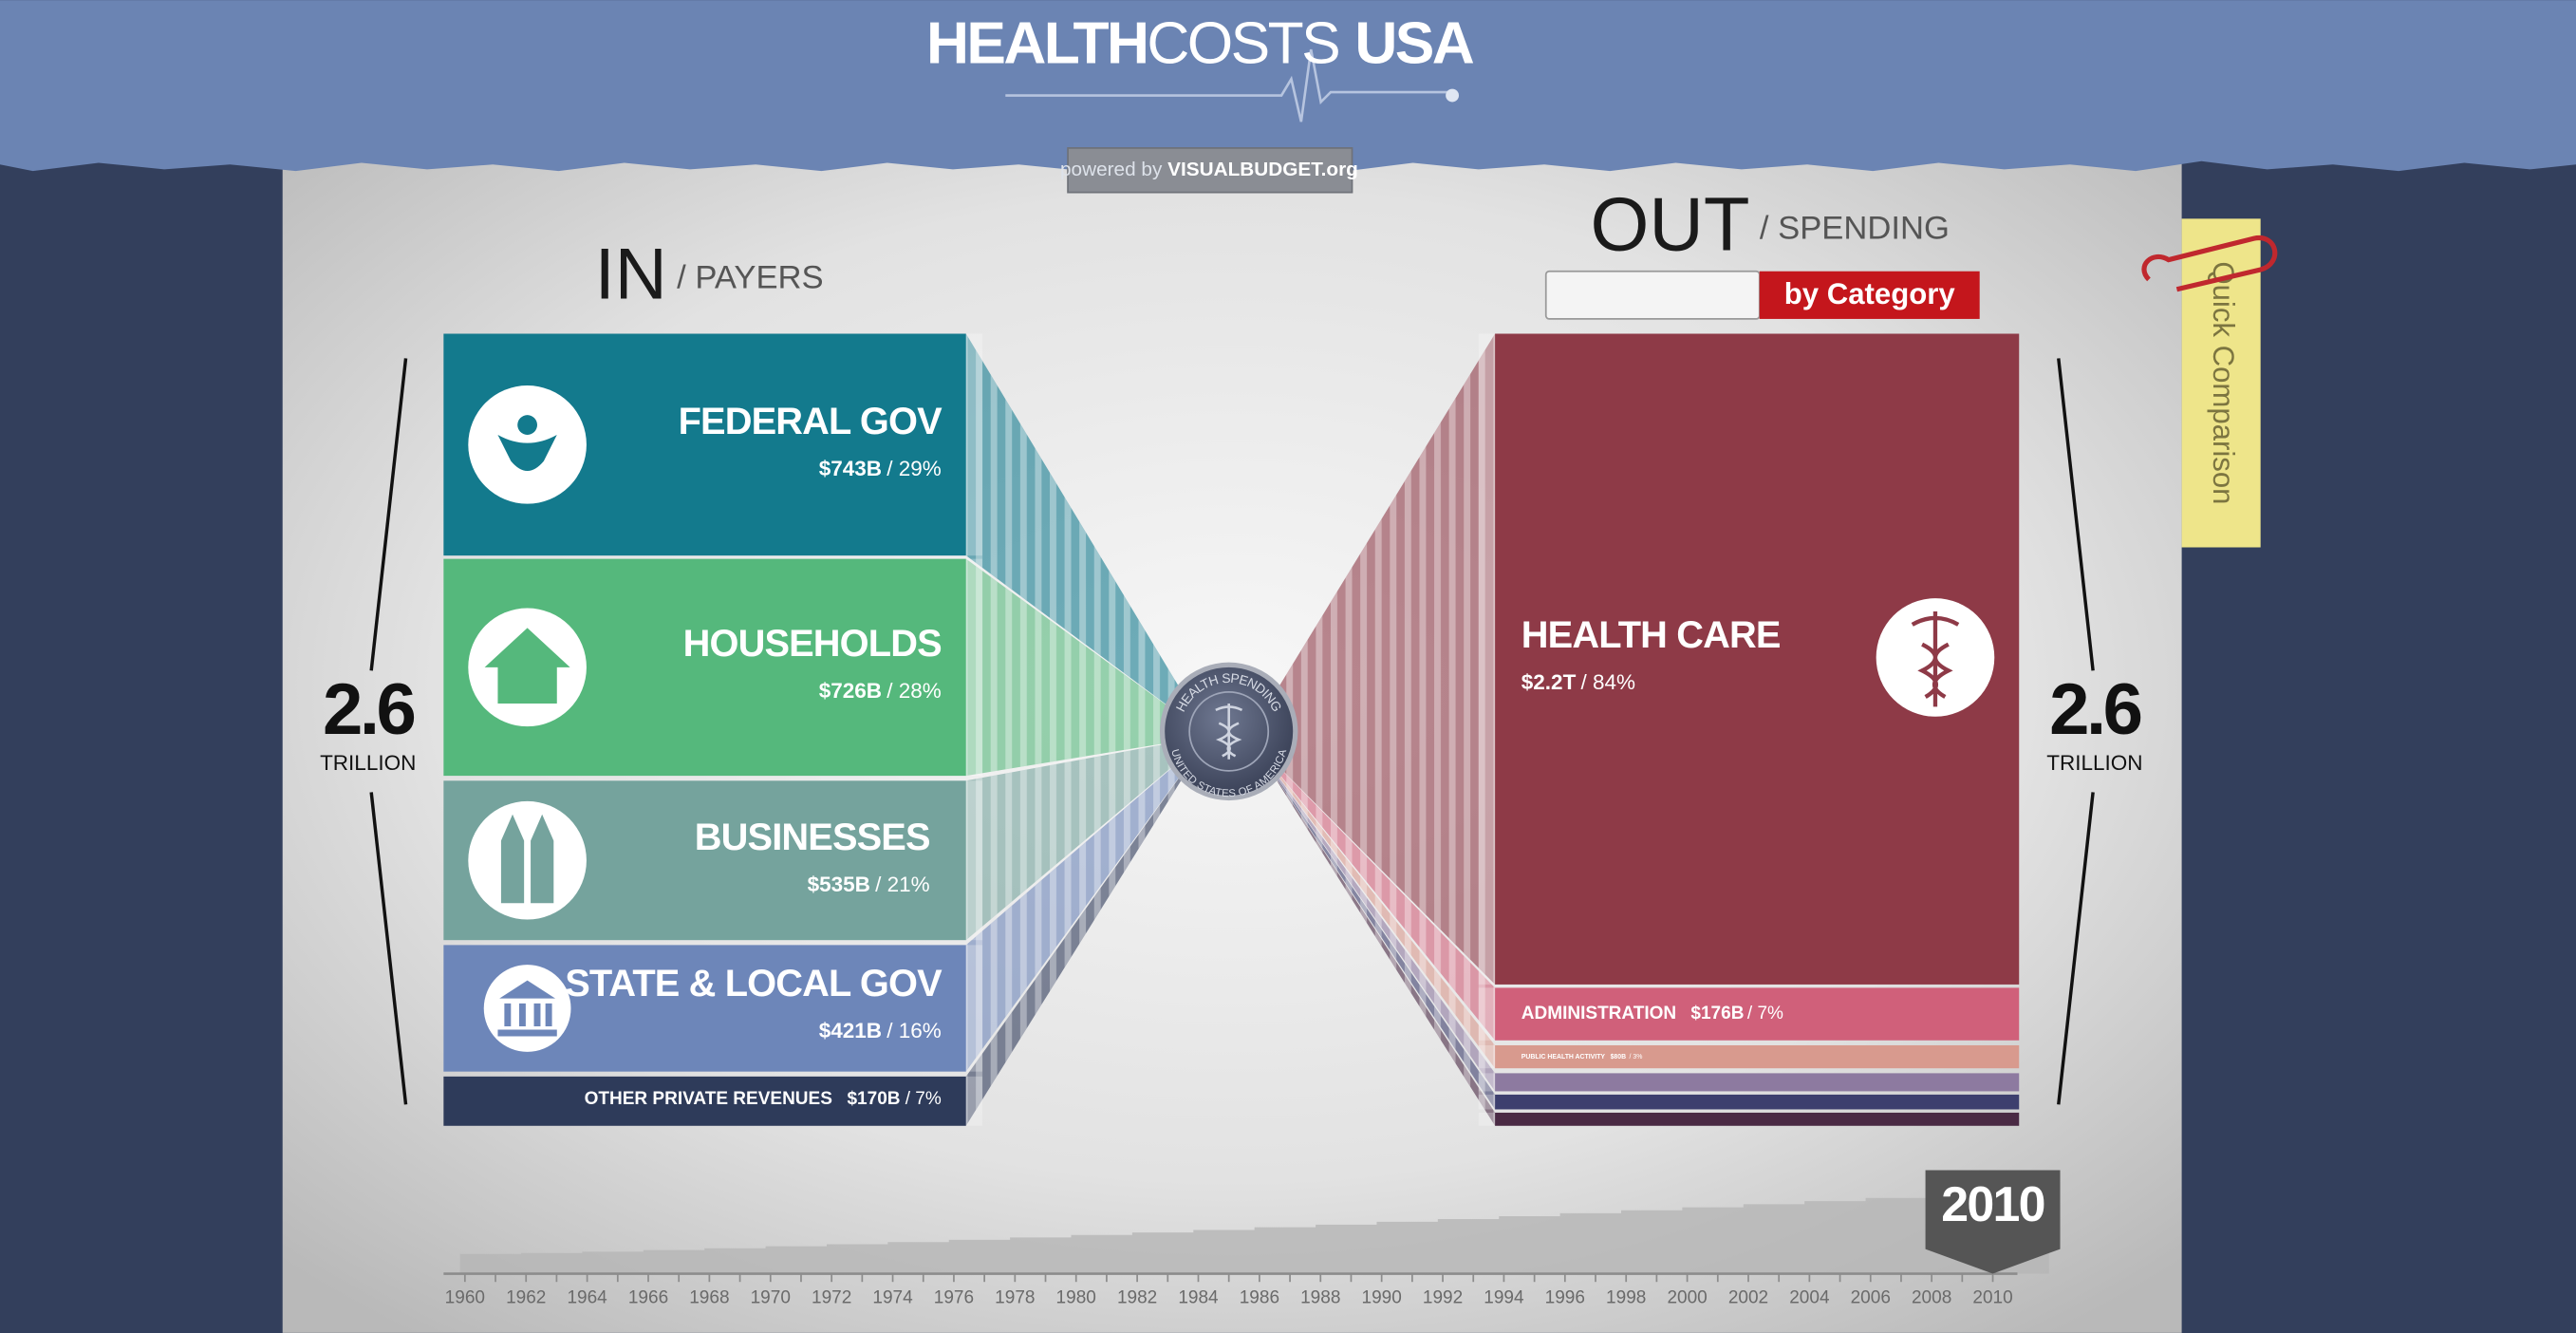 The width and height of the screenshot is (2576, 1333). What do you see at coordinates (1992, 1298) in the screenshot?
I see `timeline-year: 2010` at bounding box center [1992, 1298].